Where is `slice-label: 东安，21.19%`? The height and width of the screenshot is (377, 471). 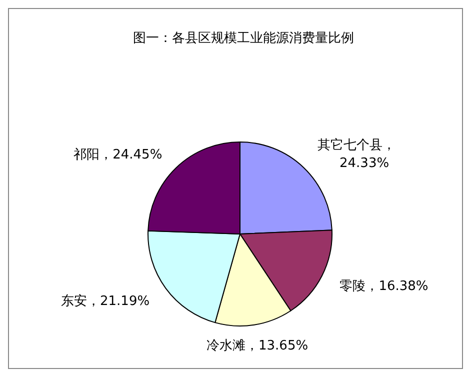 slice-label: 东安，21.19% is located at coordinates (105, 301).